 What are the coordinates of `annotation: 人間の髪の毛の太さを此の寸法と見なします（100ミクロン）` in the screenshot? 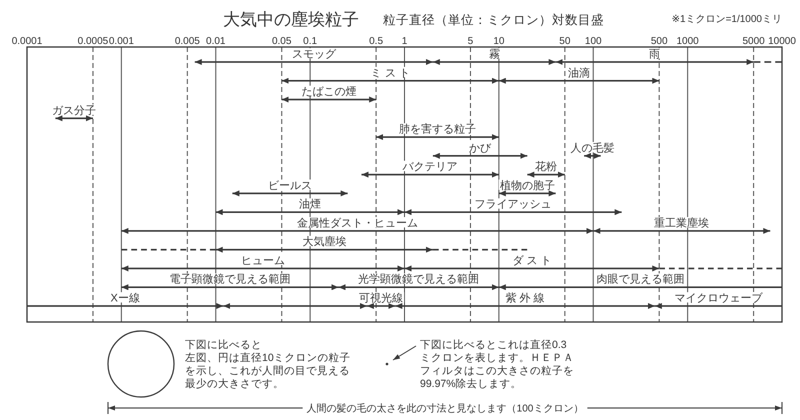 It's located at (445, 409).